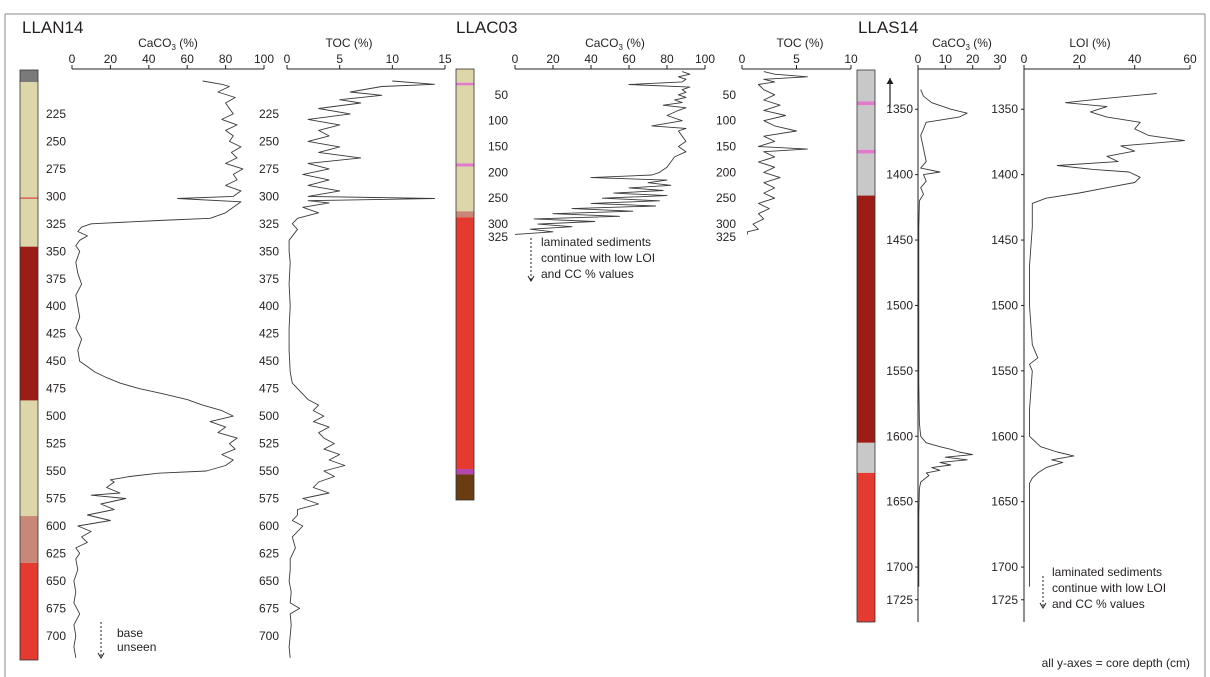 The height and width of the screenshot is (677, 1210). I want to click on depth-tick-label: 675, so click(269, 608).